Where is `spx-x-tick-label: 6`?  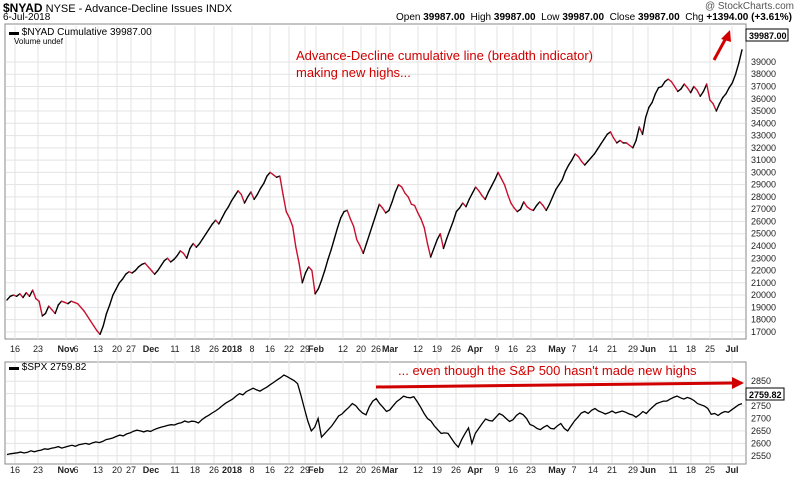
spx-x-tick-label: 6 is located at coordinates (75, 470).